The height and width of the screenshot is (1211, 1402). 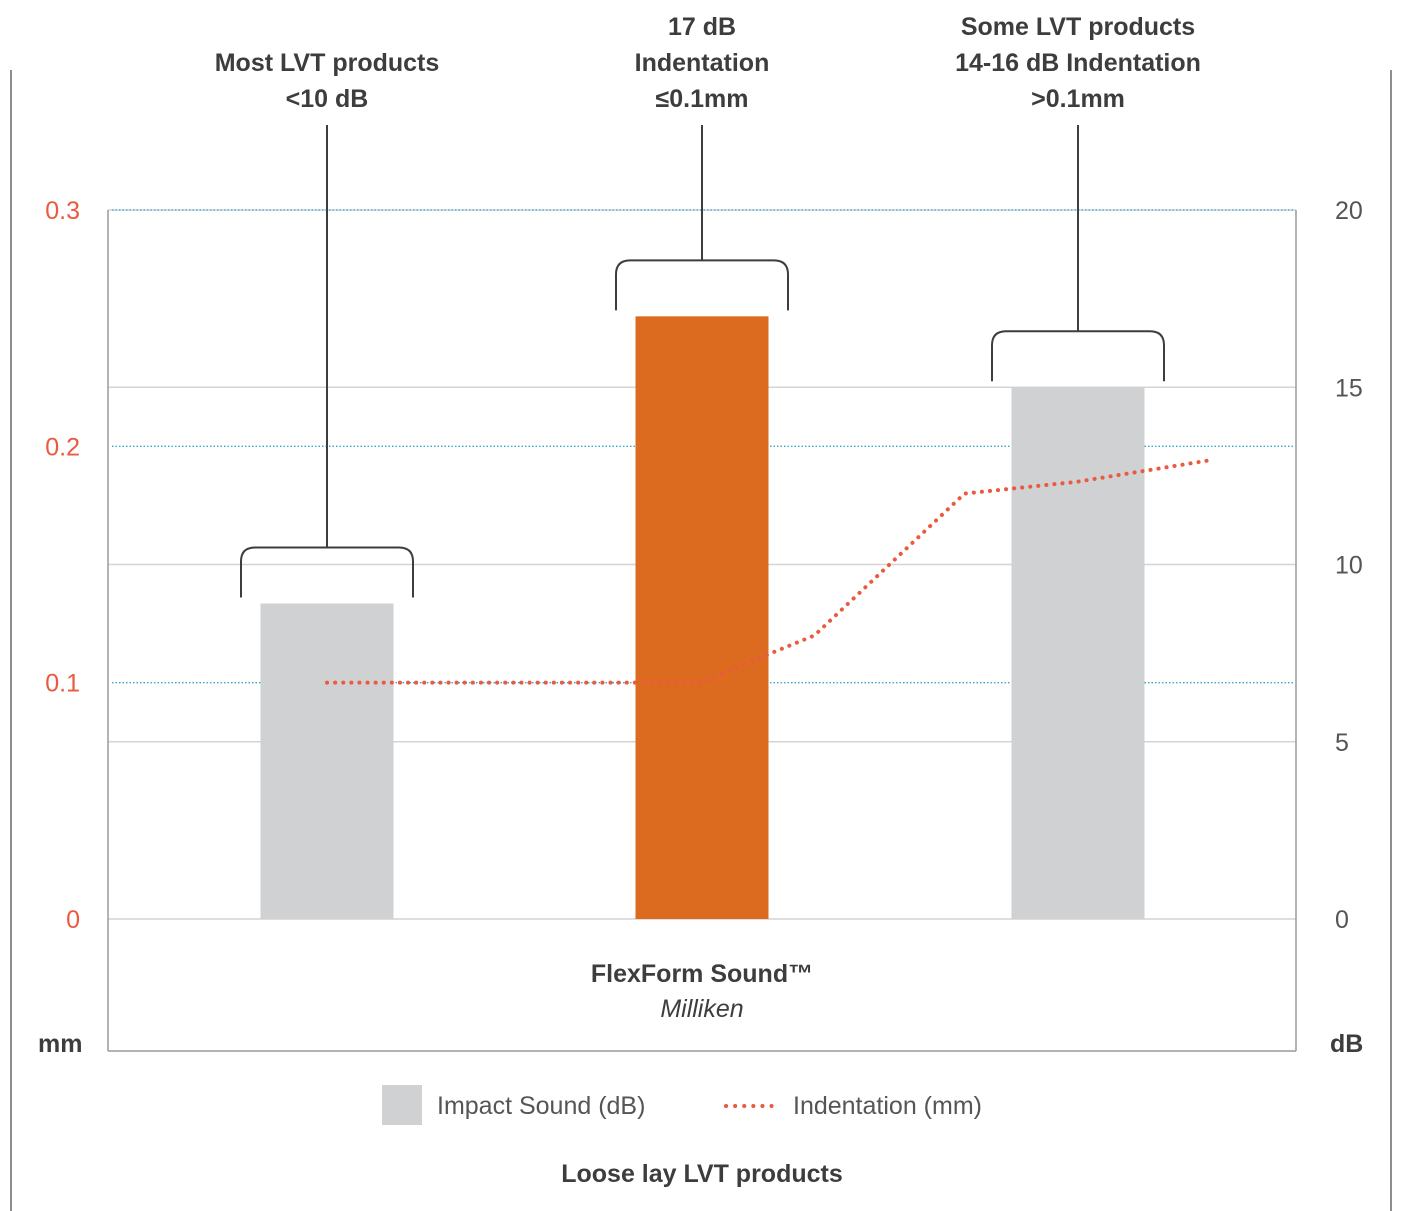 I want to click on annotation-3-line-2: 14-16 dB Indentation, so click(x=1078, y=63).